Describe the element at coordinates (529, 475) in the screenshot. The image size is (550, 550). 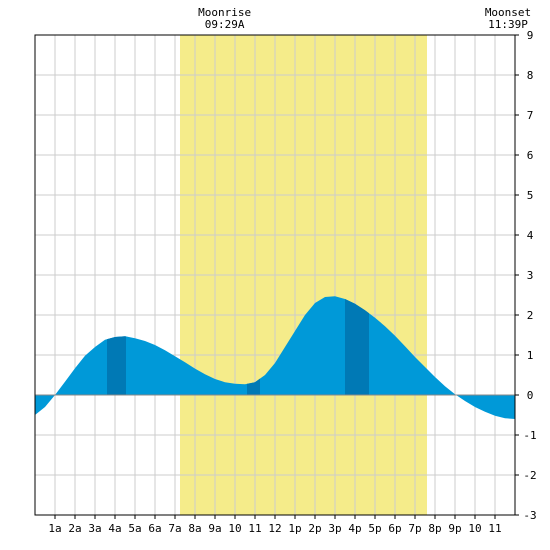
I see `y-tick-label: -2` at that location.